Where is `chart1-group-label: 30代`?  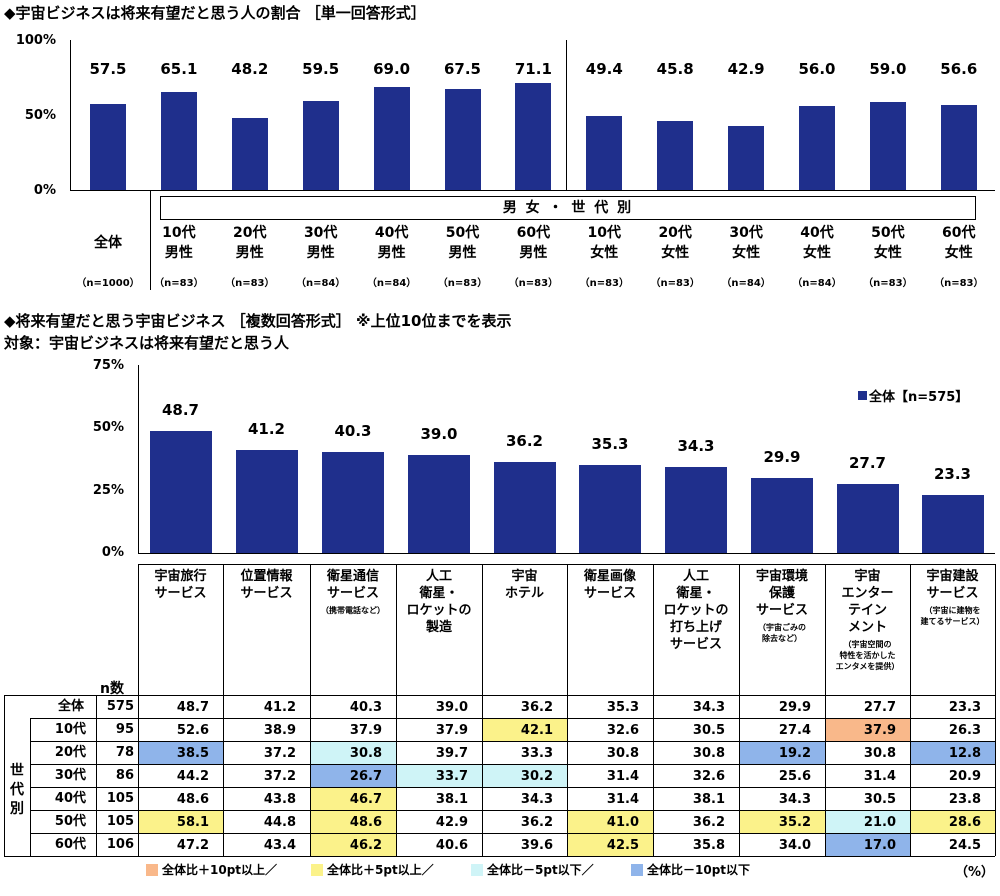
chart1-group-label: 30代 is located at coordinates (320, 233).